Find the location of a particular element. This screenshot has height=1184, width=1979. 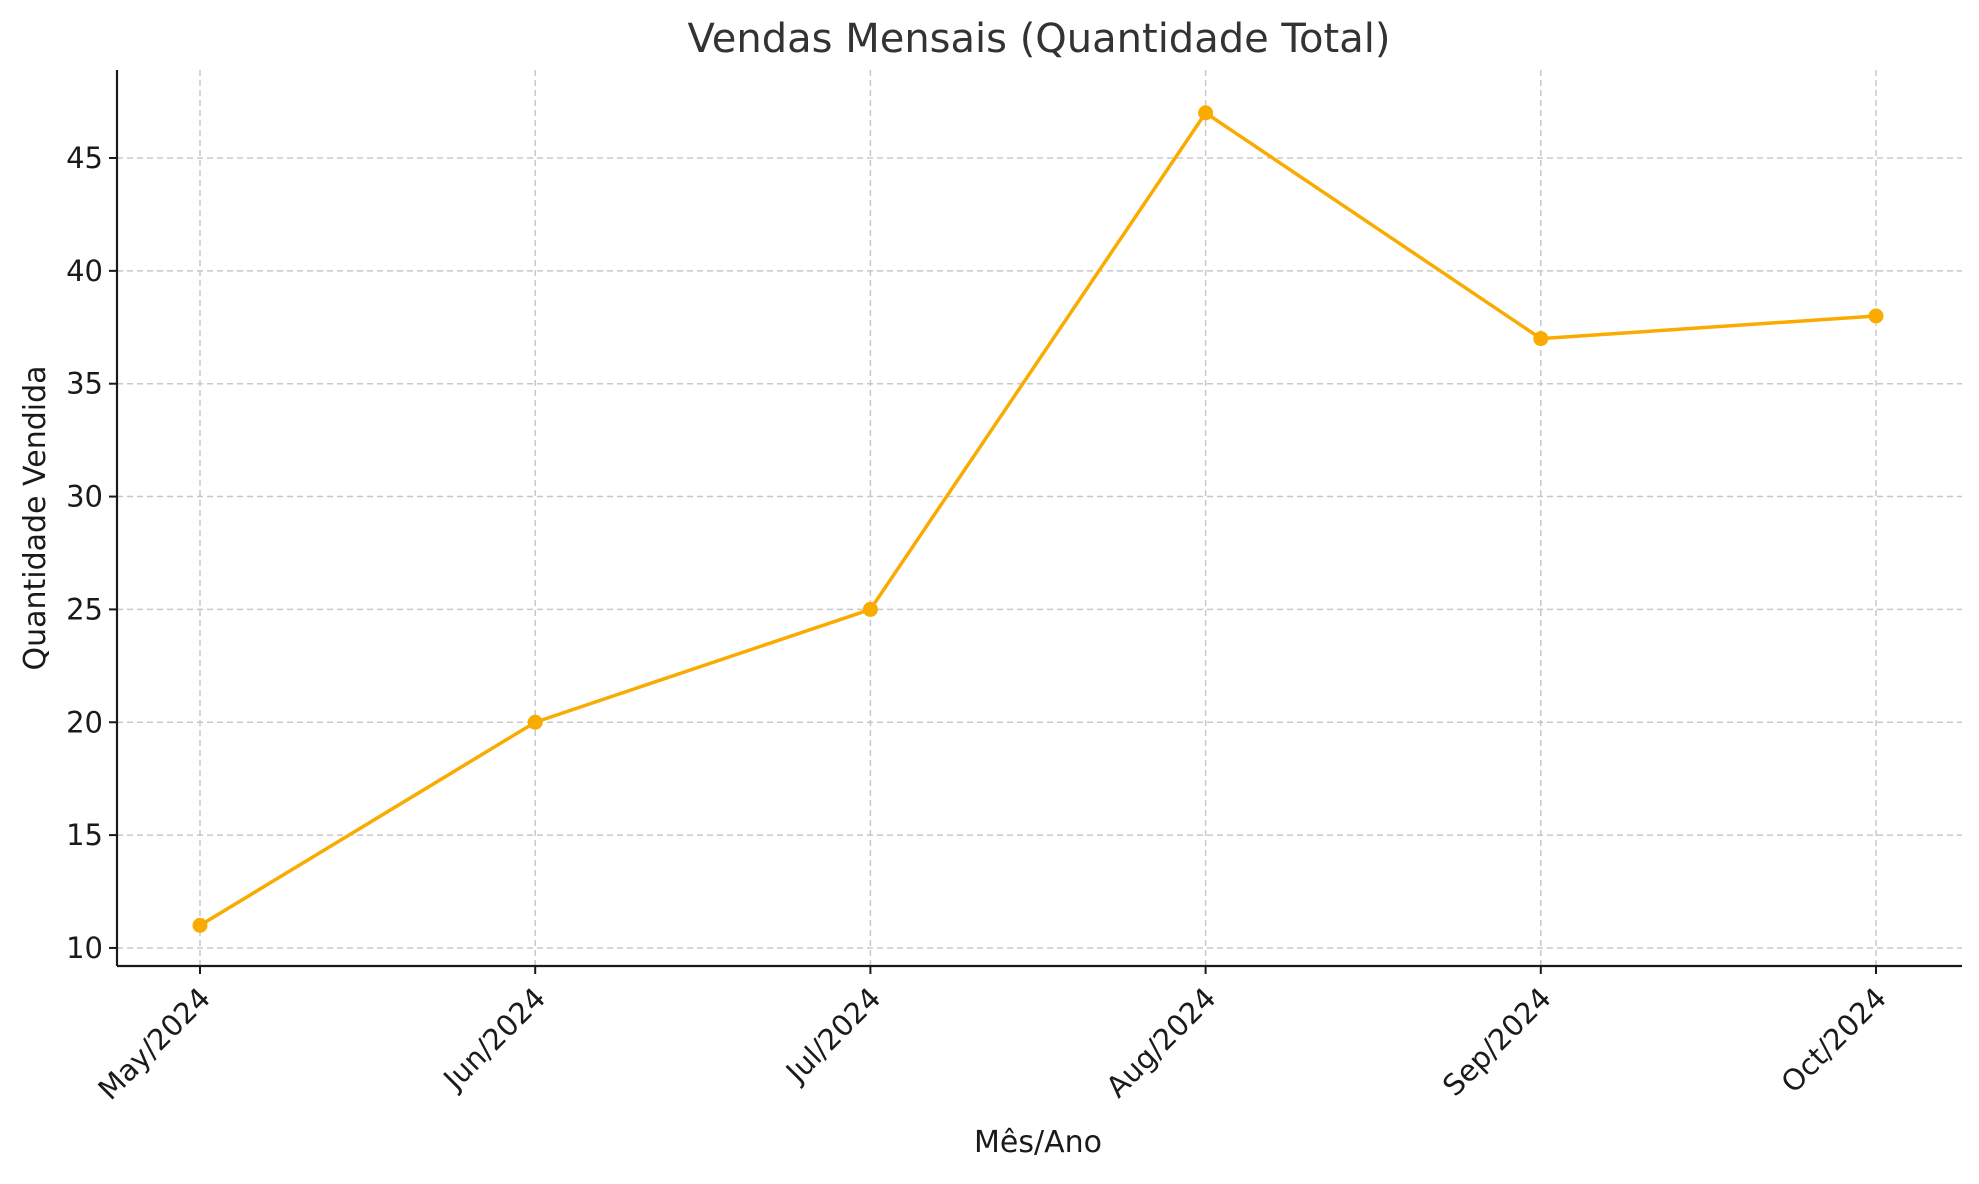

y-tick-label: 15 is located at coordinates (84, 835).